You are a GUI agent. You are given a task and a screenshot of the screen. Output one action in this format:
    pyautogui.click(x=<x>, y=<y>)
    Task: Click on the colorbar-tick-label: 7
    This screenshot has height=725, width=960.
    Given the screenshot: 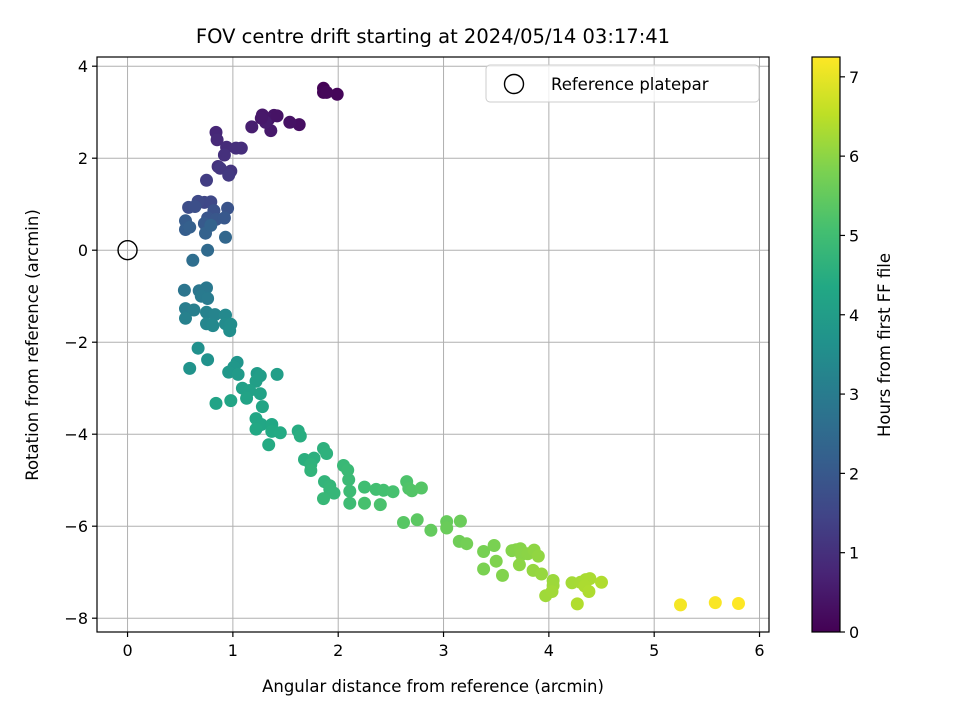 What is the action you would take?
    pyautogui.click(x=854, y=77)
    